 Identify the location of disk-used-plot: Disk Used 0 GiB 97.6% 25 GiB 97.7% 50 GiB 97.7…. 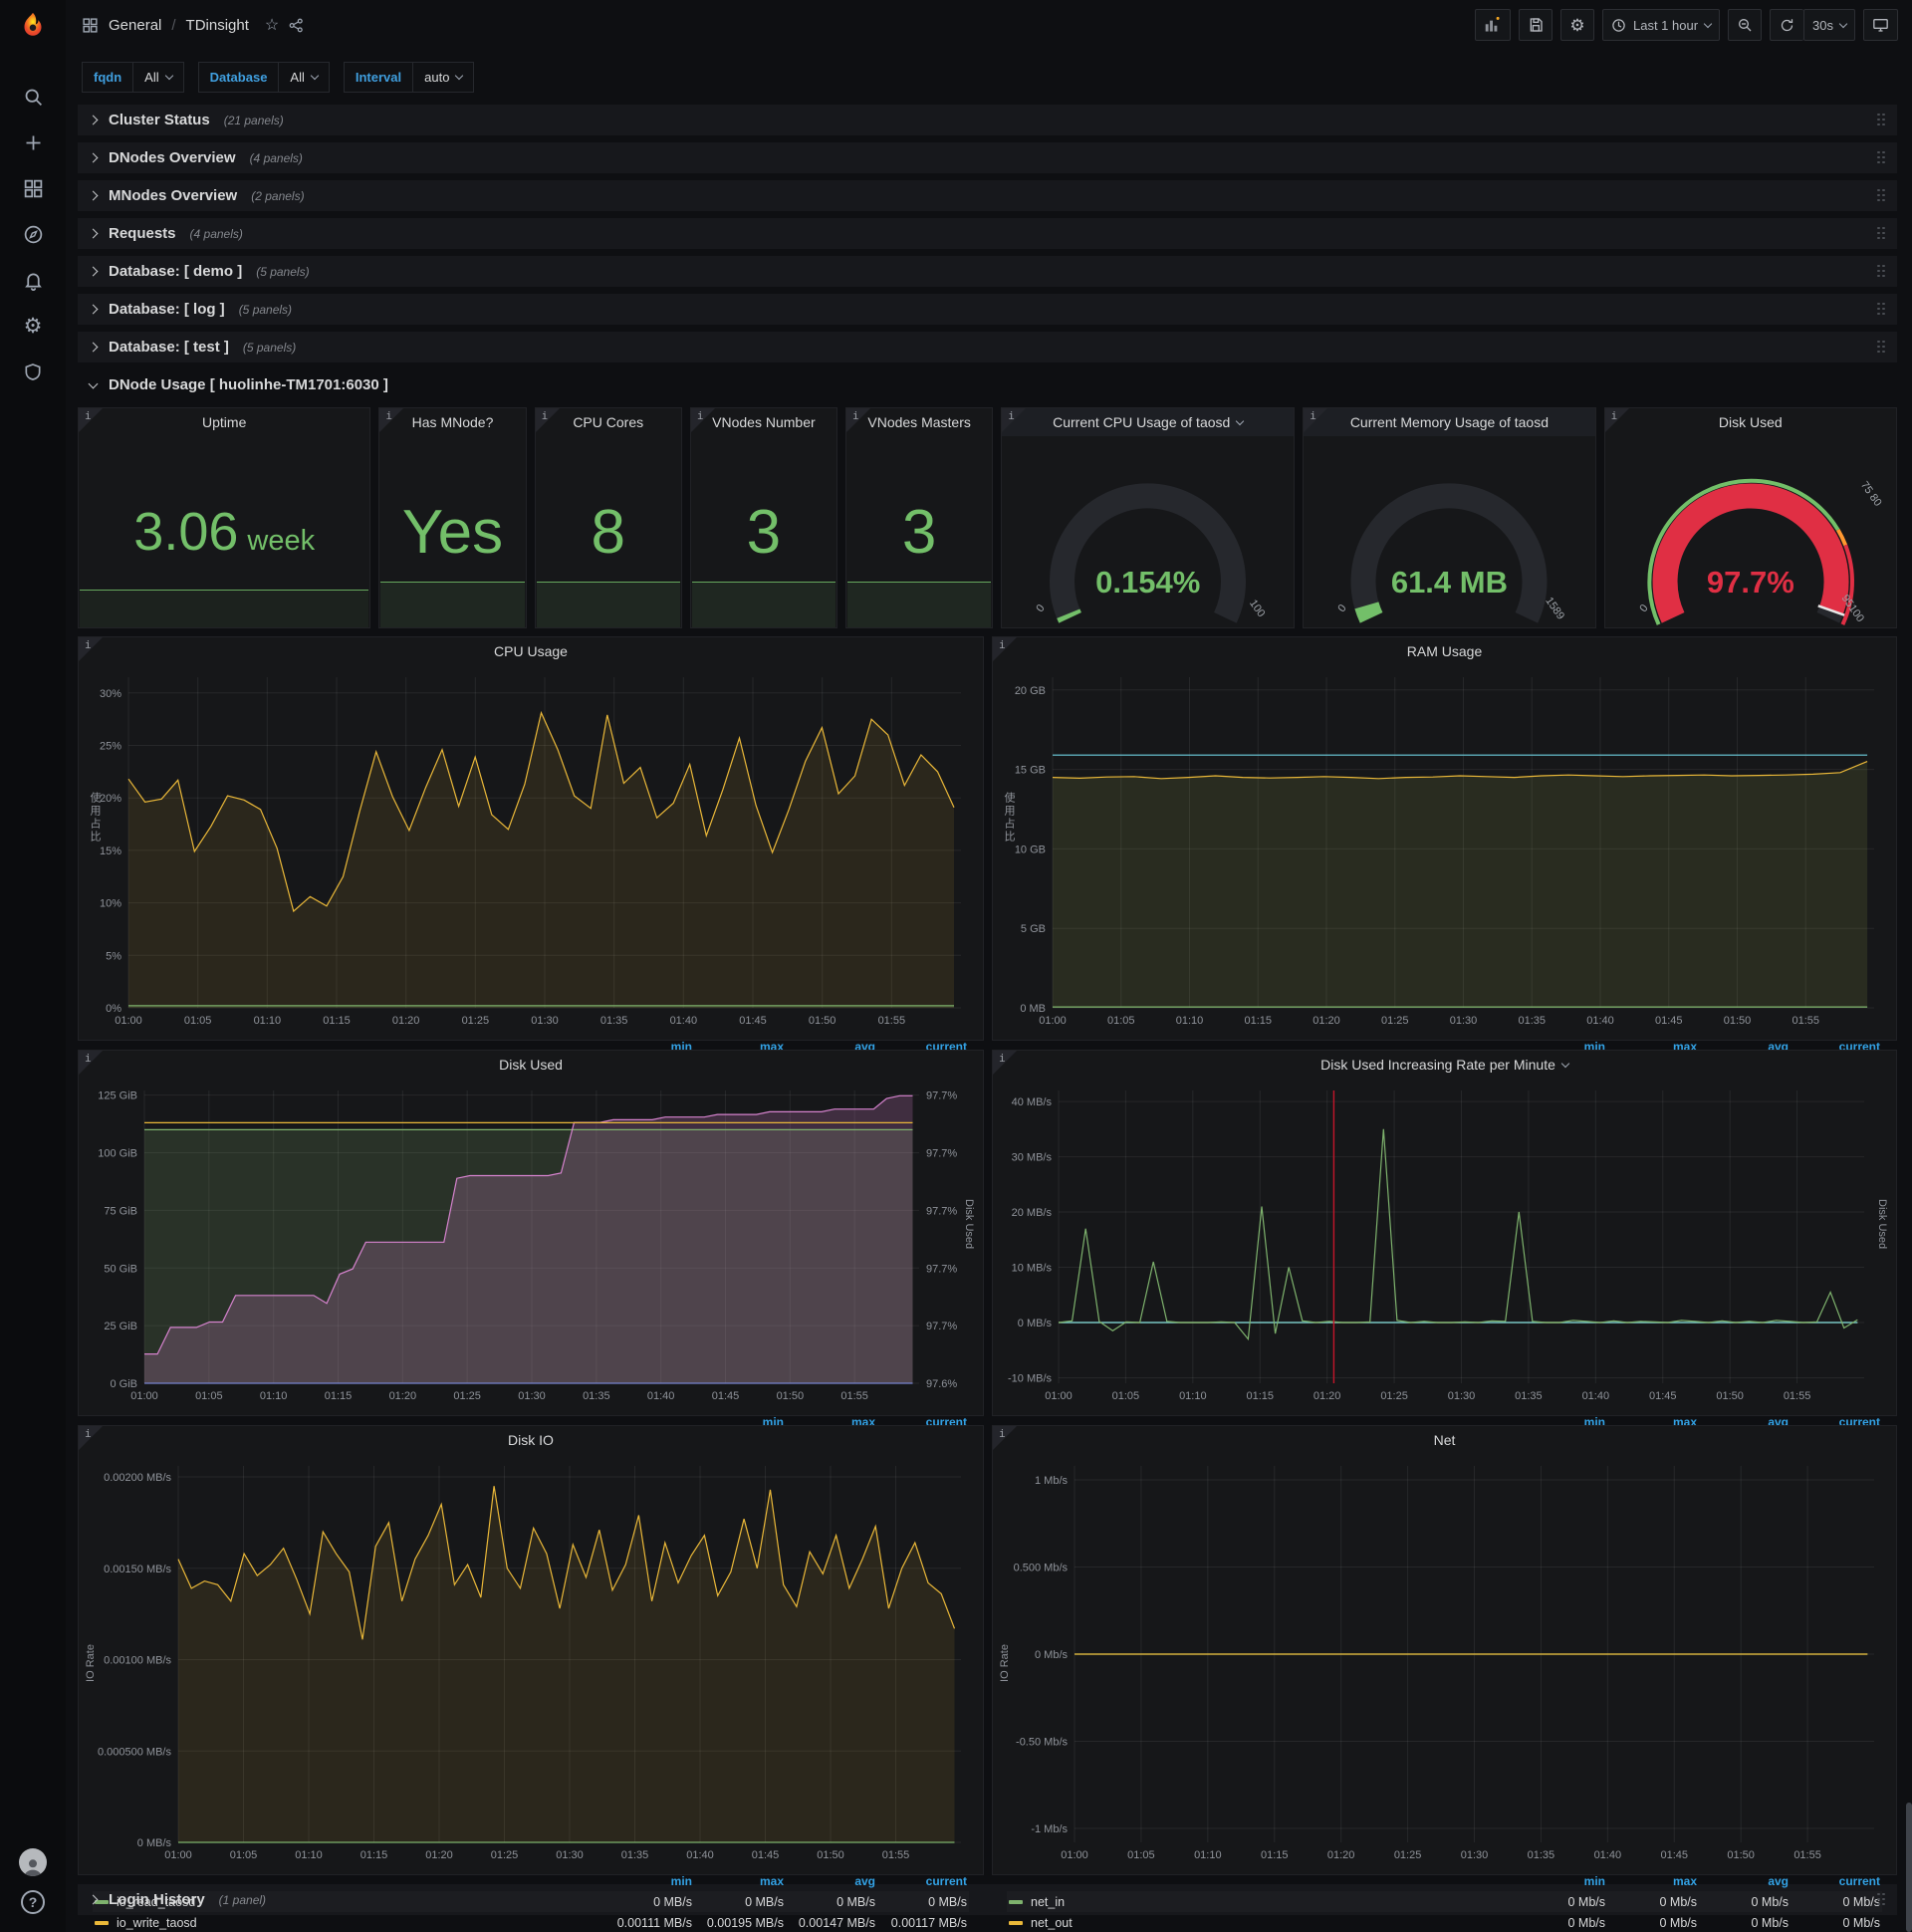
(530, 1245).